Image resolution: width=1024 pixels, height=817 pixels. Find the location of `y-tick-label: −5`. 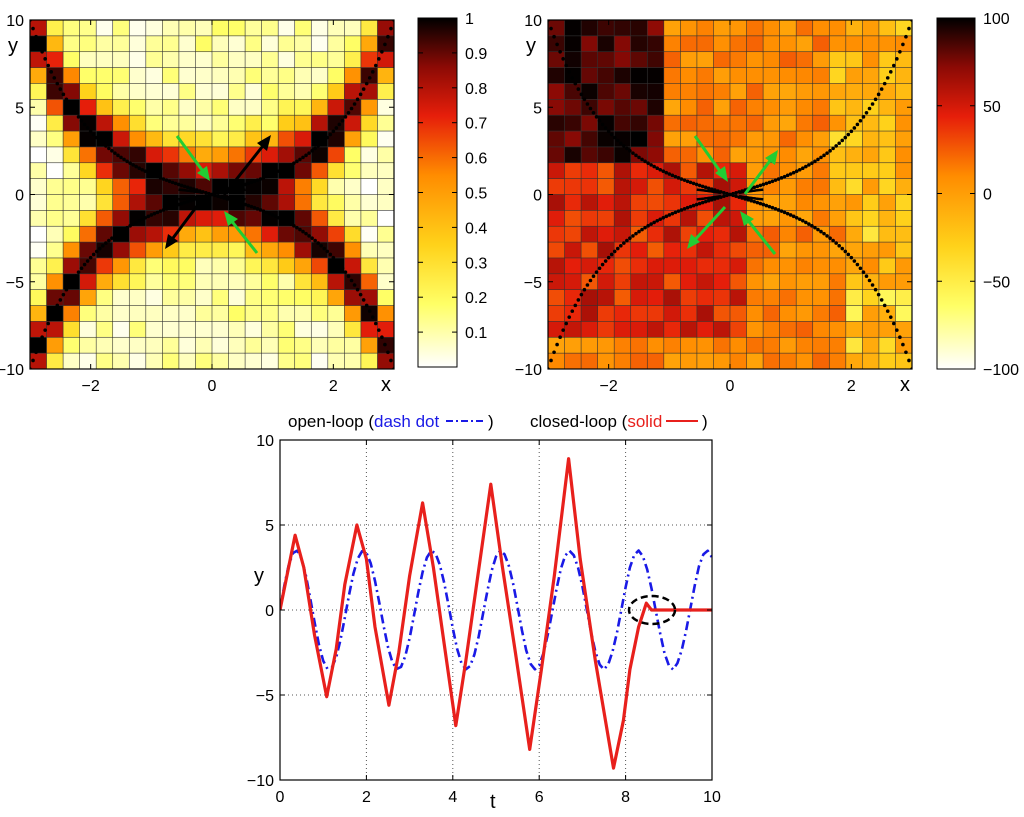

y-tick-label: −5 is located at coordinates (533, 283).